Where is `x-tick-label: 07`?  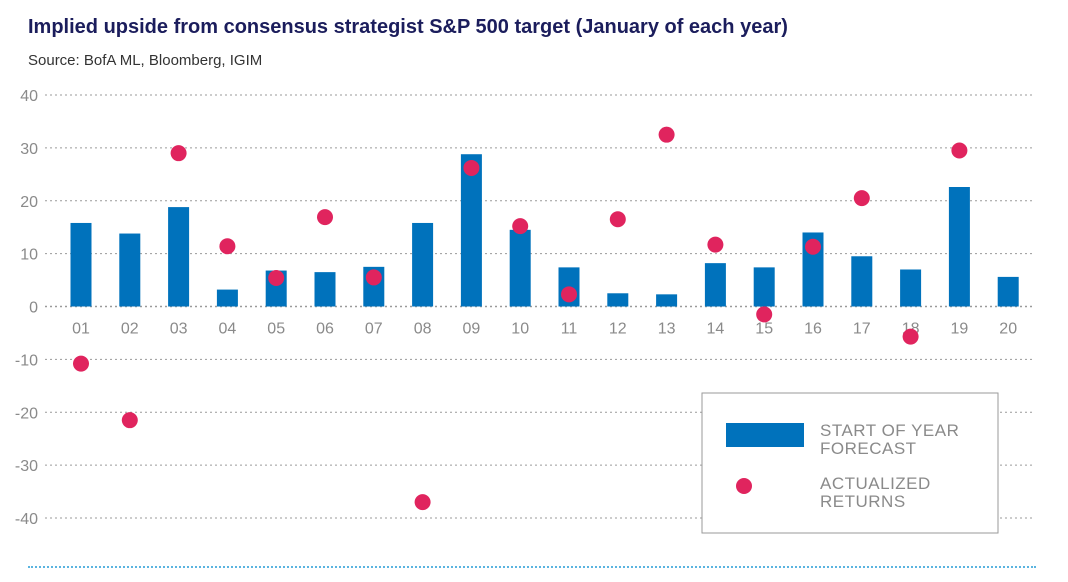 x-tick-label: 07 is located at coordinates (374, 329).